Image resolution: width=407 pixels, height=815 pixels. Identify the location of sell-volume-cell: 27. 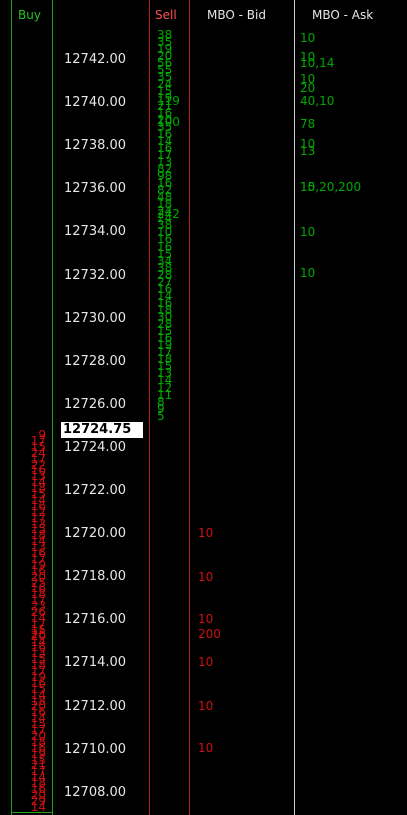
(165, 281).